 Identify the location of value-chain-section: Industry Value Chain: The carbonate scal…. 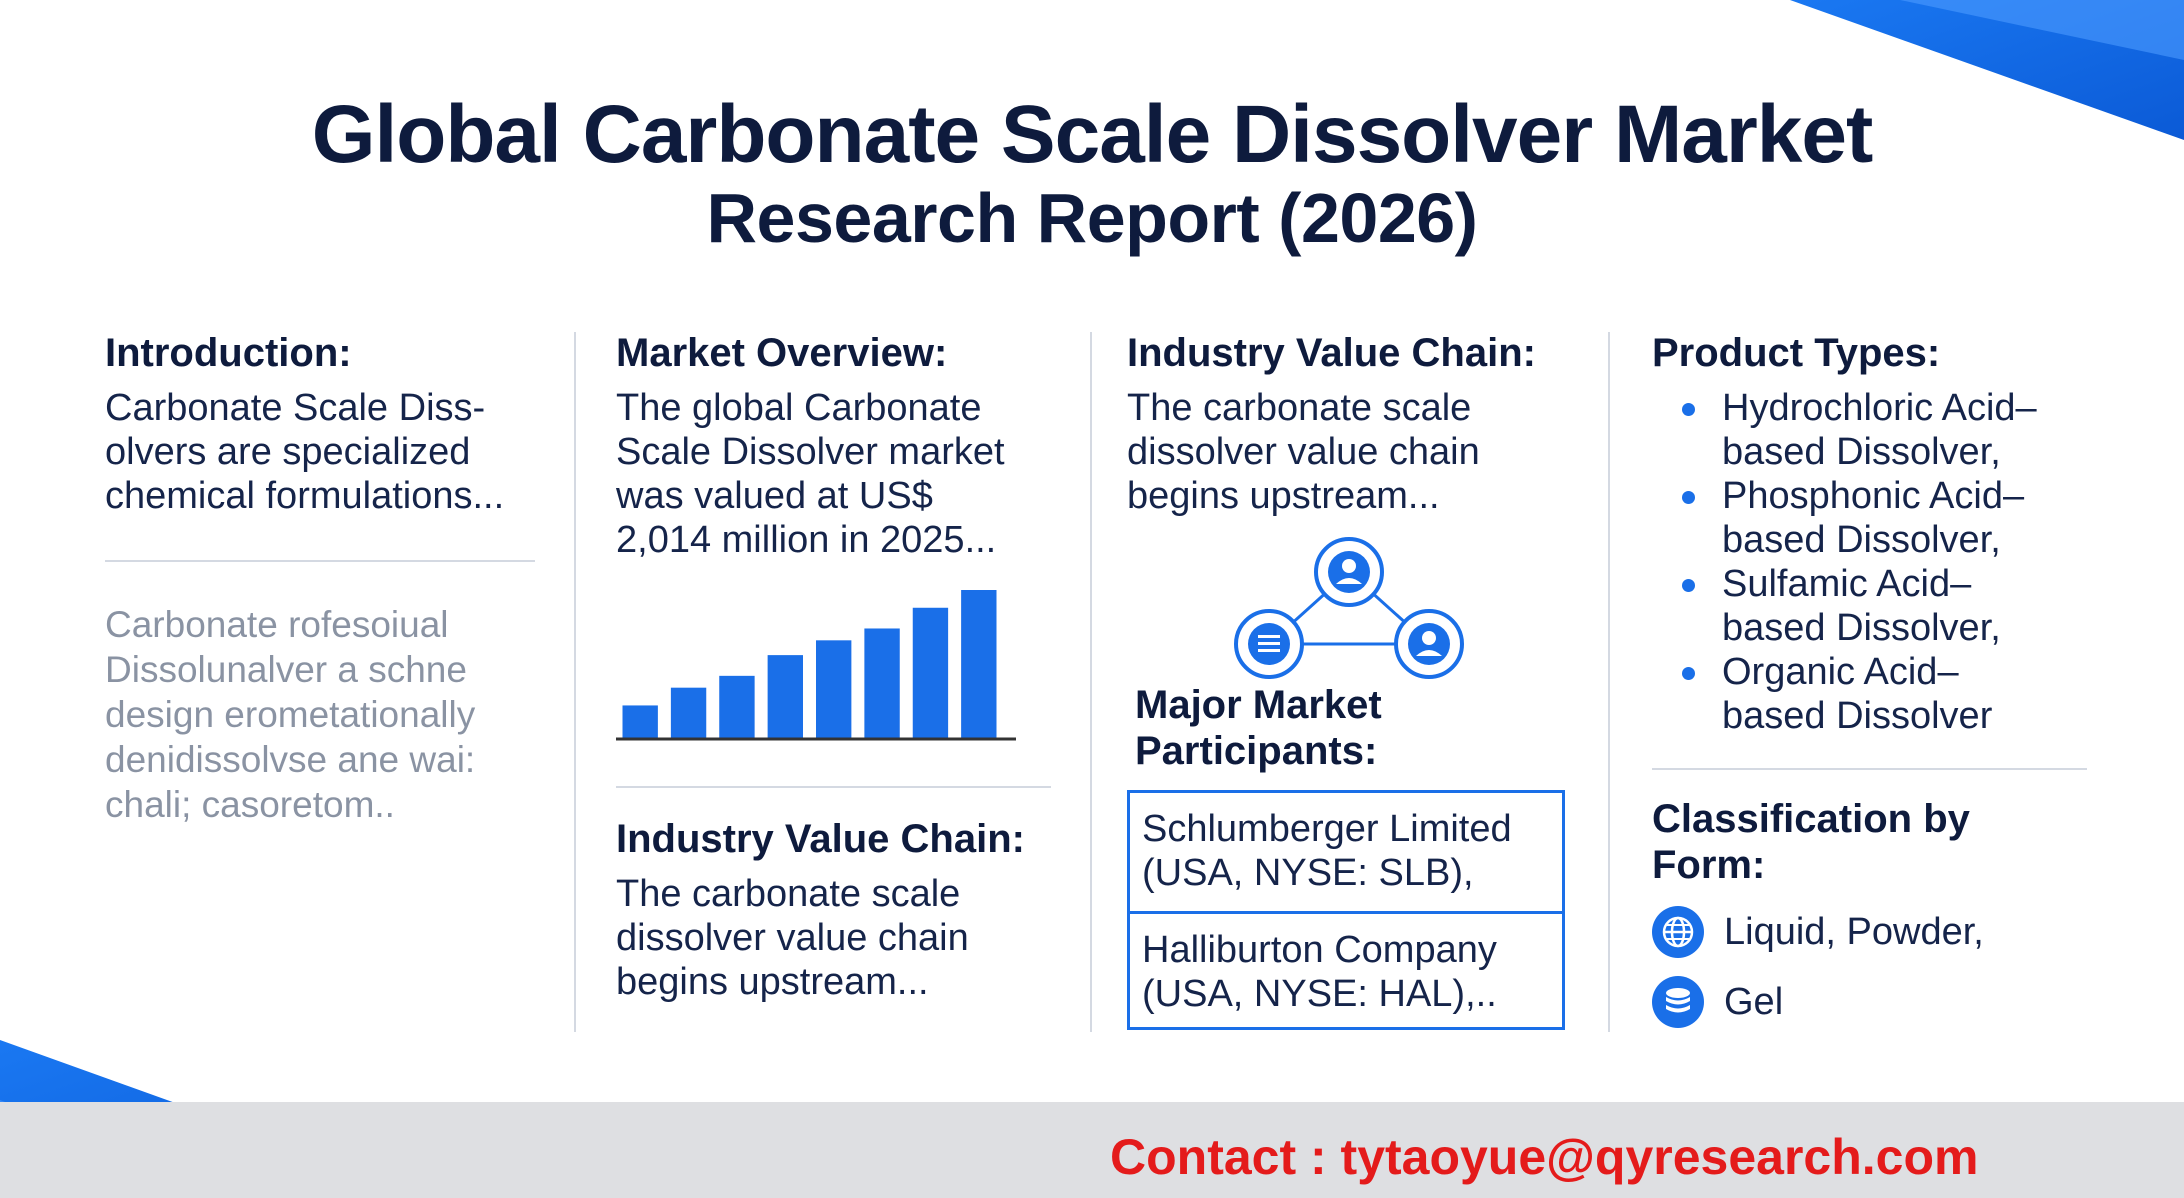
(1352, 552).